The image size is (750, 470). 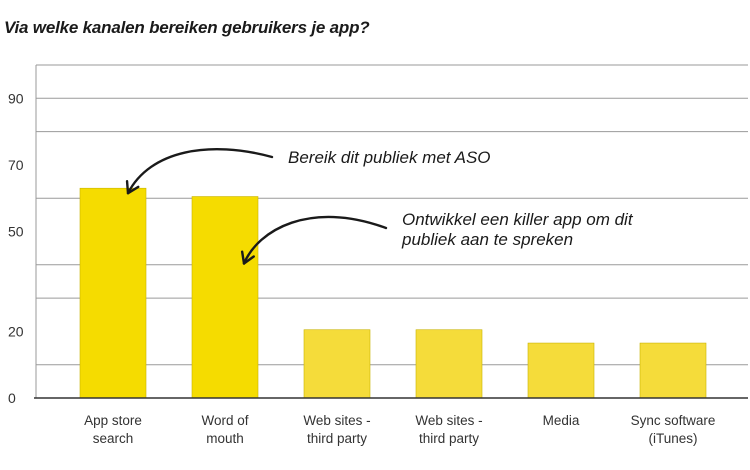 I want to click on x-tick-label: Media, so click(x=561, y=420).